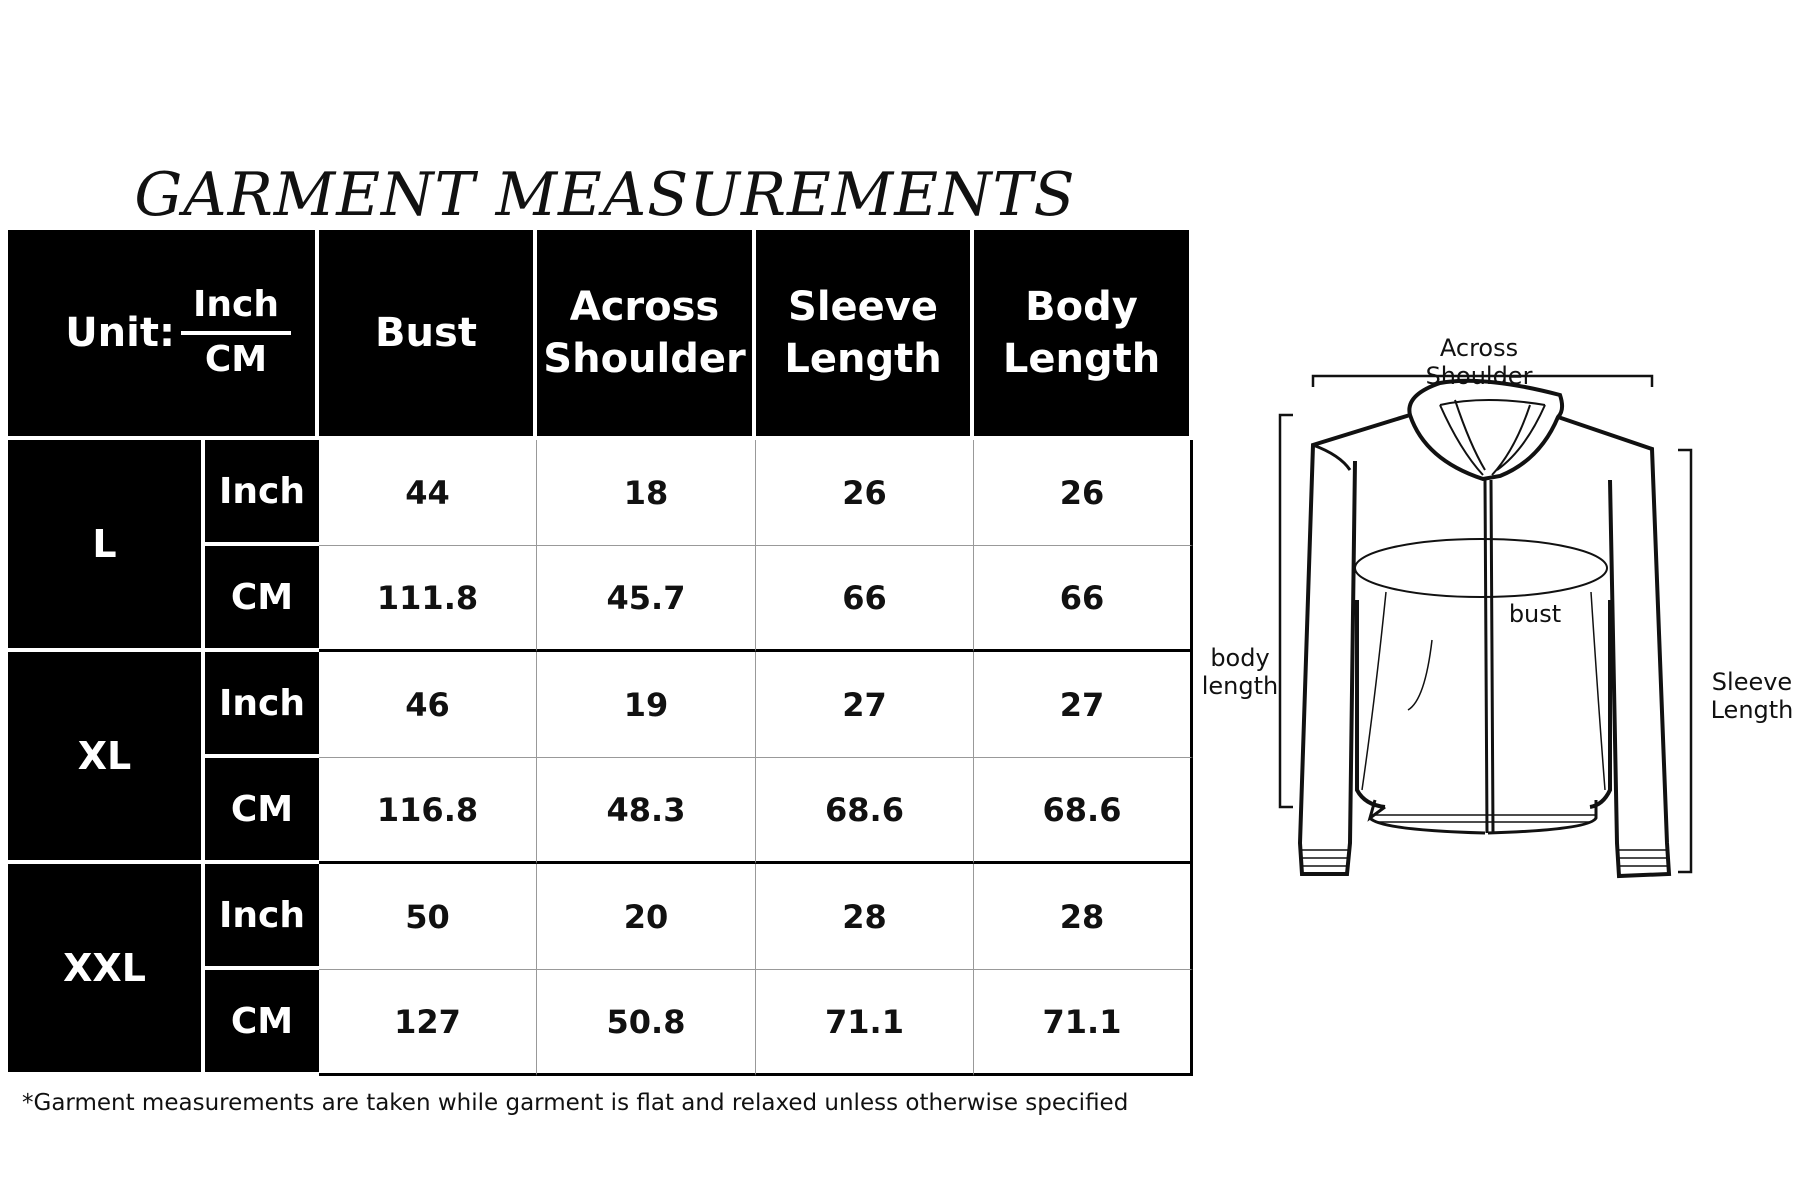  I want to click on header-bust: Bust, so click(428, 335).